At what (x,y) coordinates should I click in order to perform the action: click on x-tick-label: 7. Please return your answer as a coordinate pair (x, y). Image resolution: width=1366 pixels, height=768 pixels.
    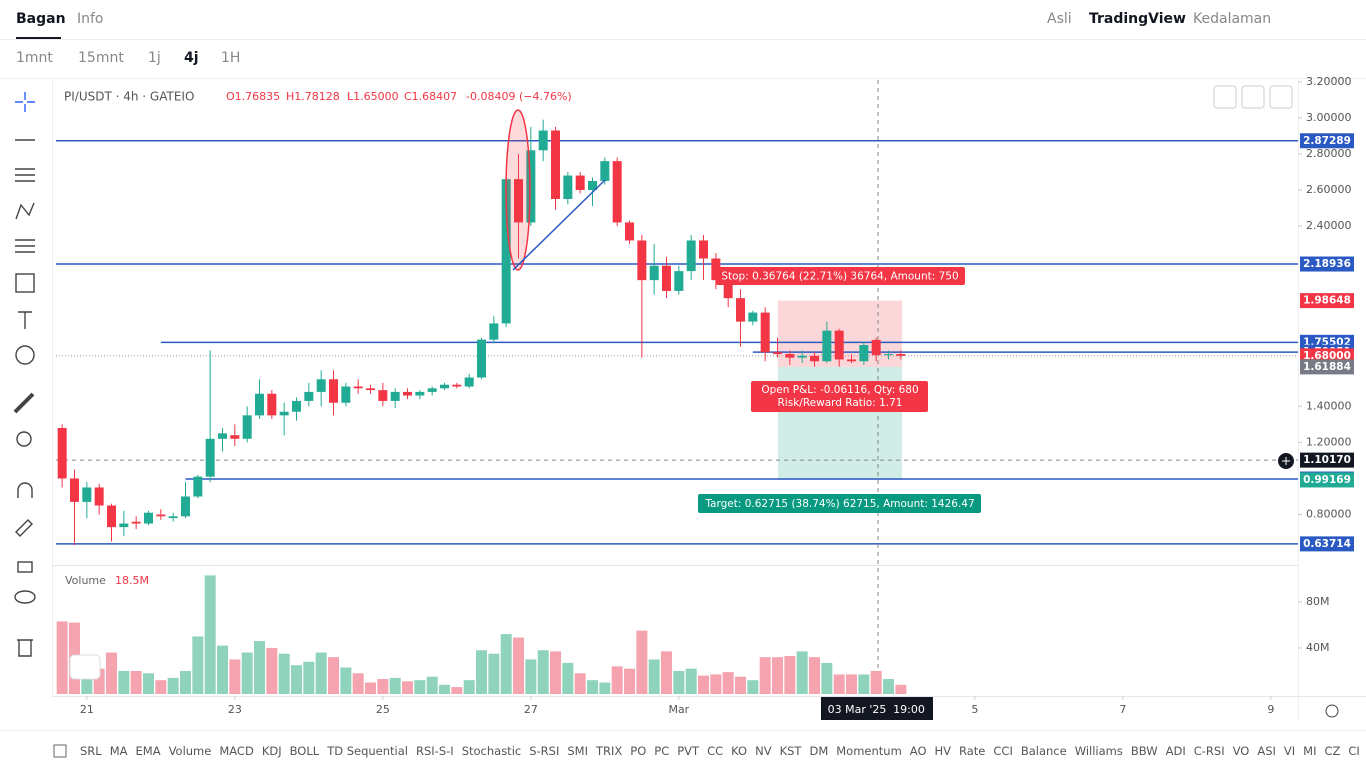
    Looking at the image, I should click on (1122, 709).